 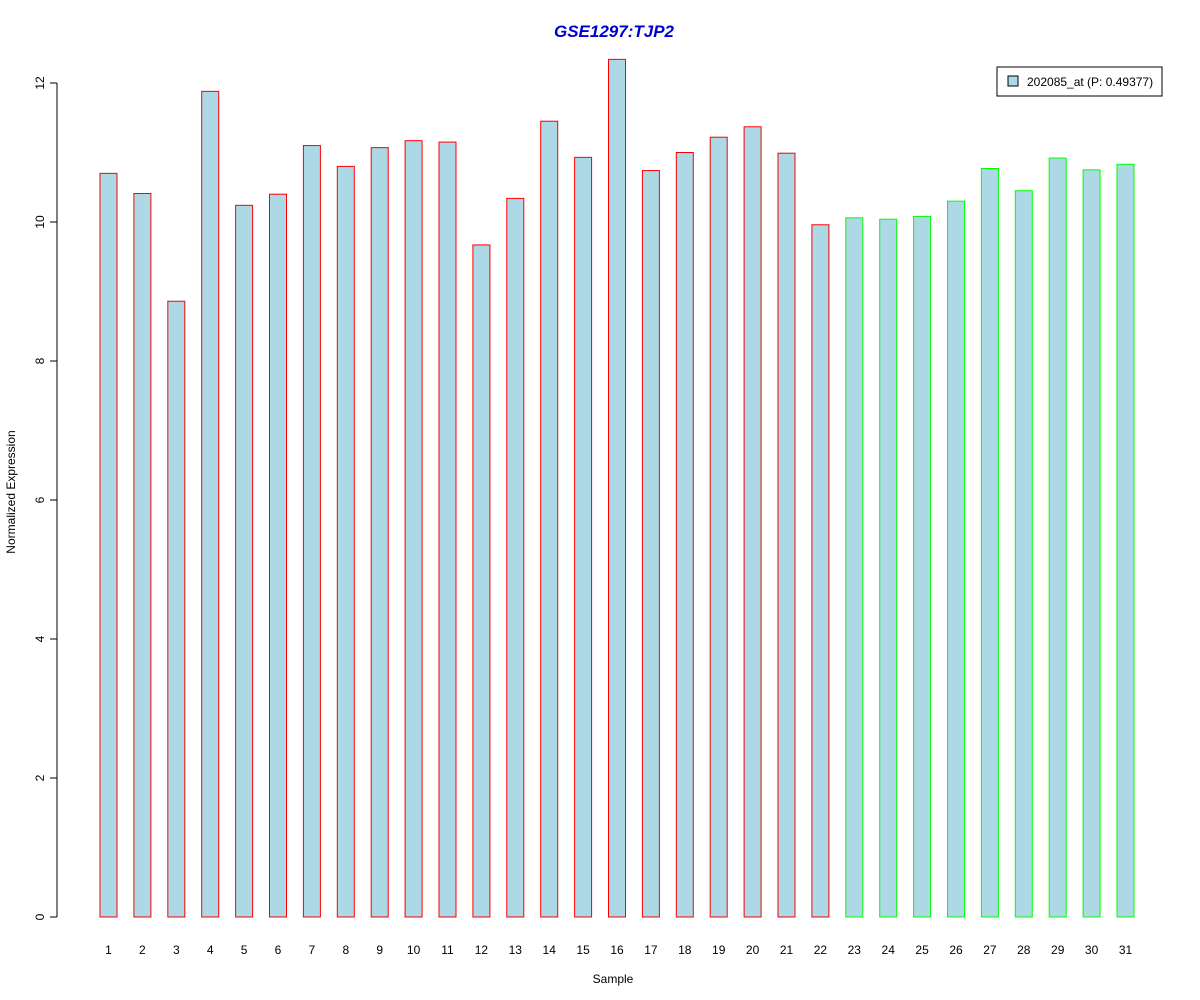 What do you see at coordinates (40, 222) in the screenshot?
I see `y-tick-label: 10` at bounding box center [40, 222].